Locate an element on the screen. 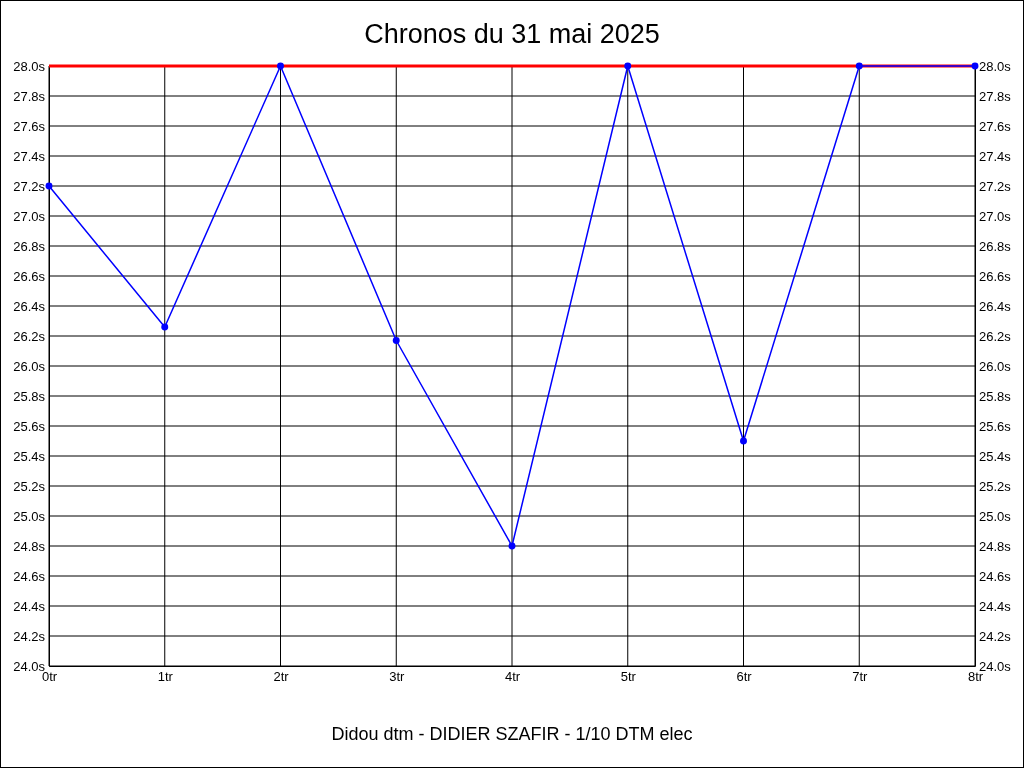  y-tick-label: 25.4s is located at coordinates (29, 456).